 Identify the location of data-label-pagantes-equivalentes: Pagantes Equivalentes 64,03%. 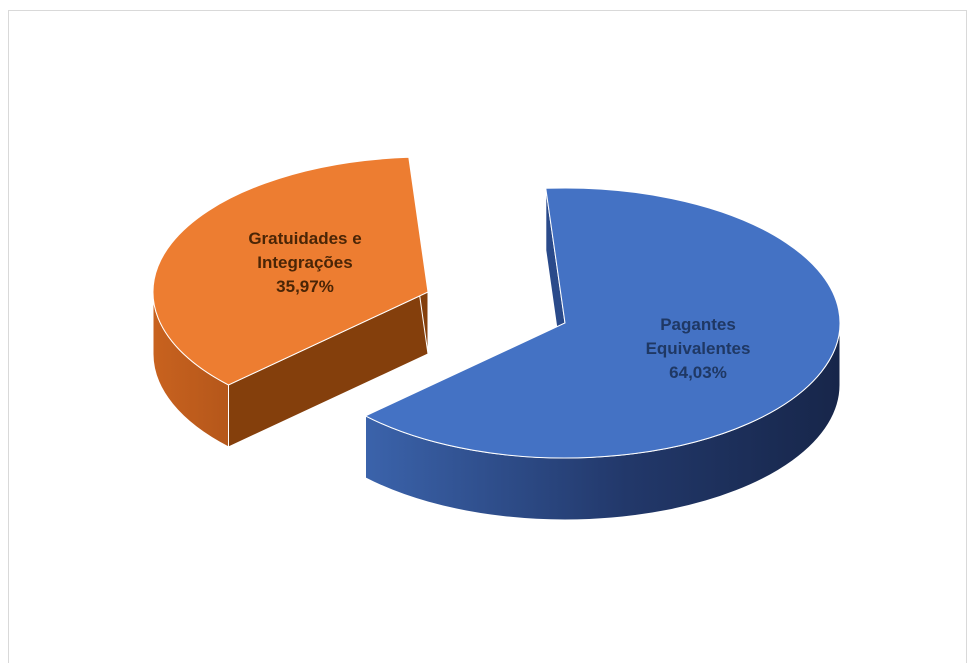
(698, 348).